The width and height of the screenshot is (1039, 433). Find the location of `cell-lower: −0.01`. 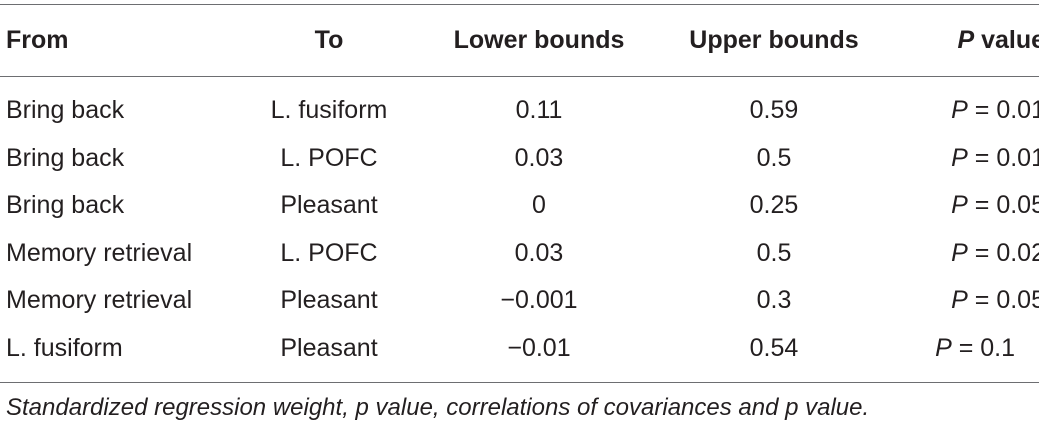

cell-lower: −0.01 is located at coordinates (539, 347).